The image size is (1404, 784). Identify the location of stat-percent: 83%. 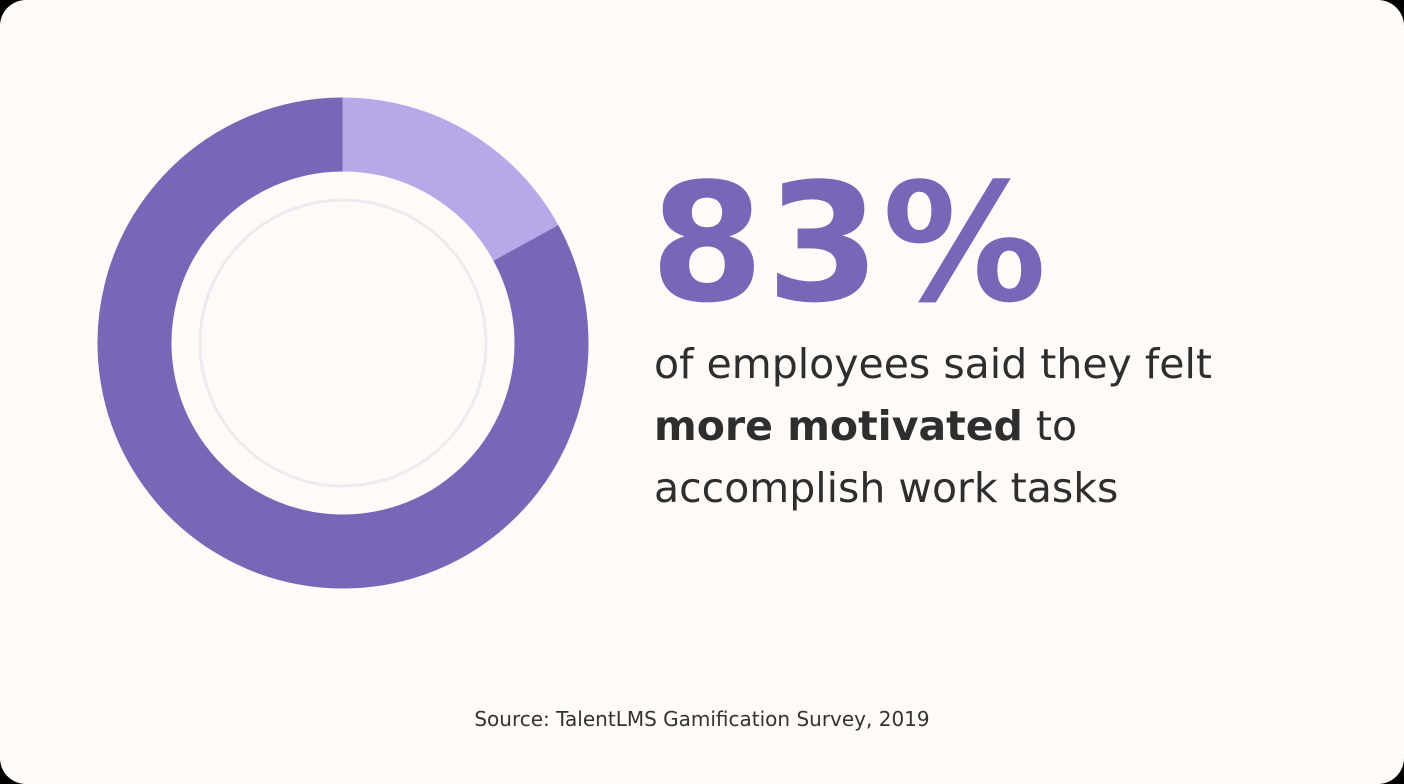
(849, 243).